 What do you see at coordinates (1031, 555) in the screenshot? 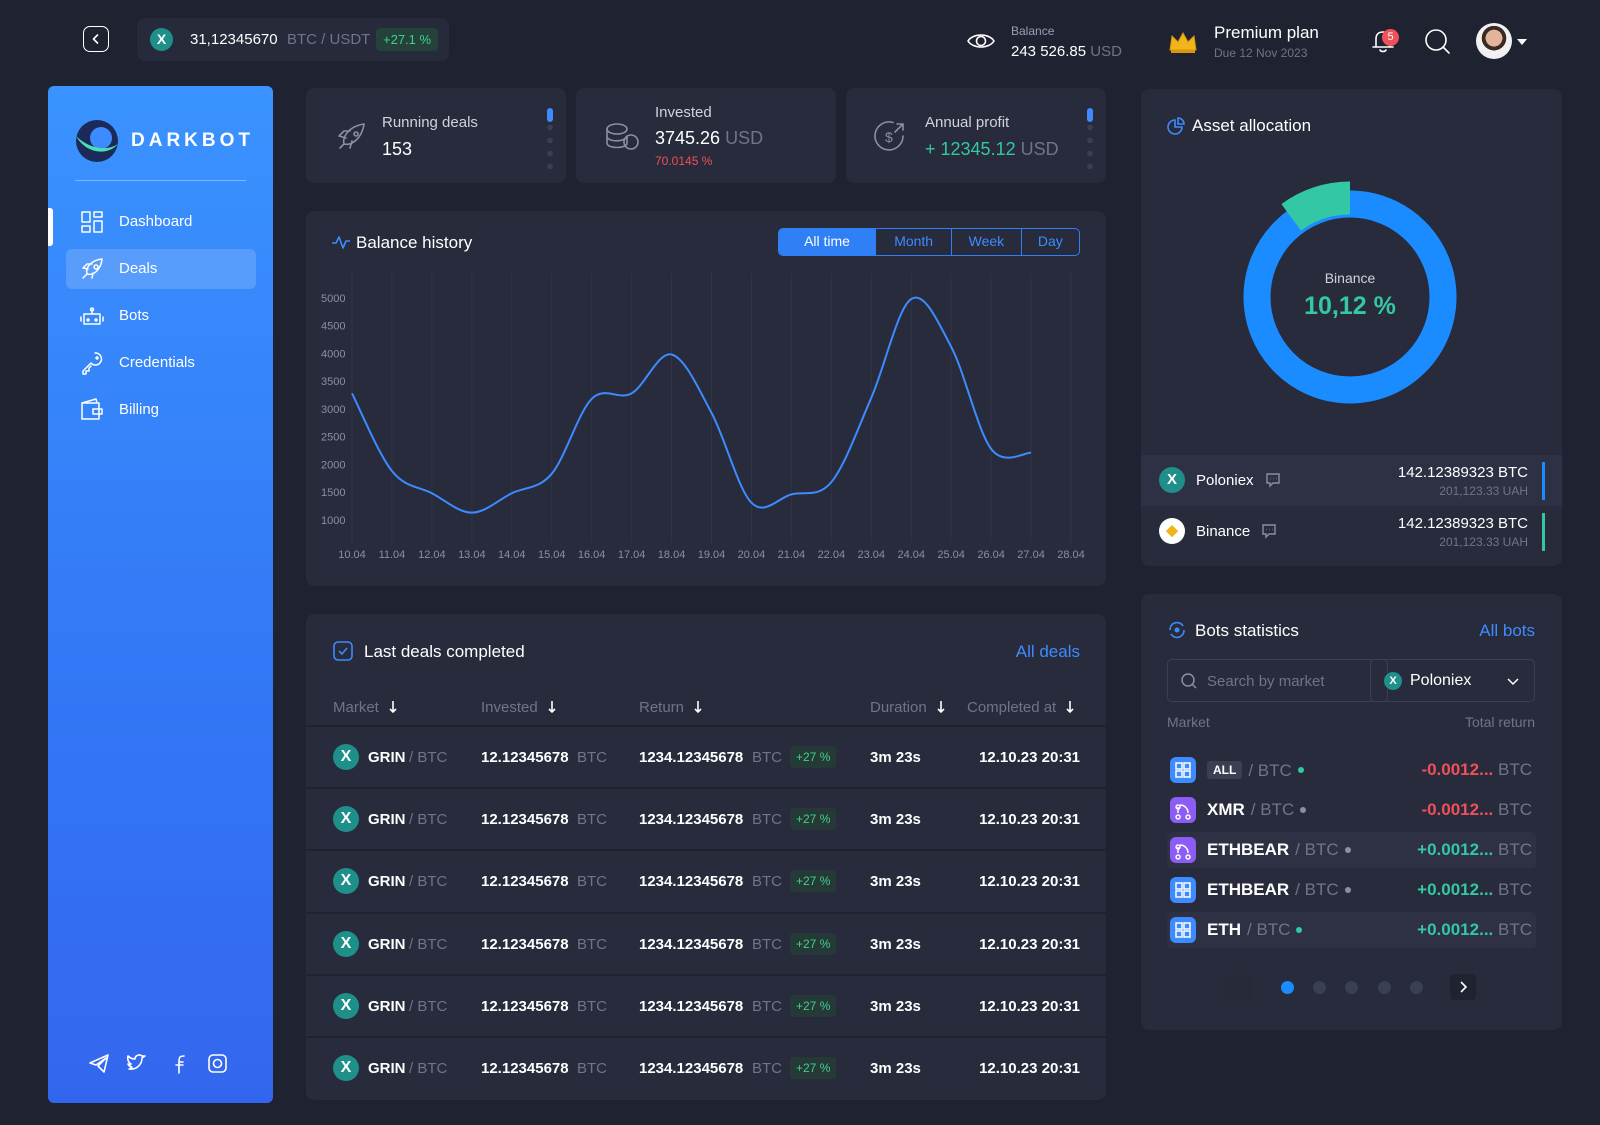
I see `x-tick-label: 27.04` at bounding box center [1031, 555].